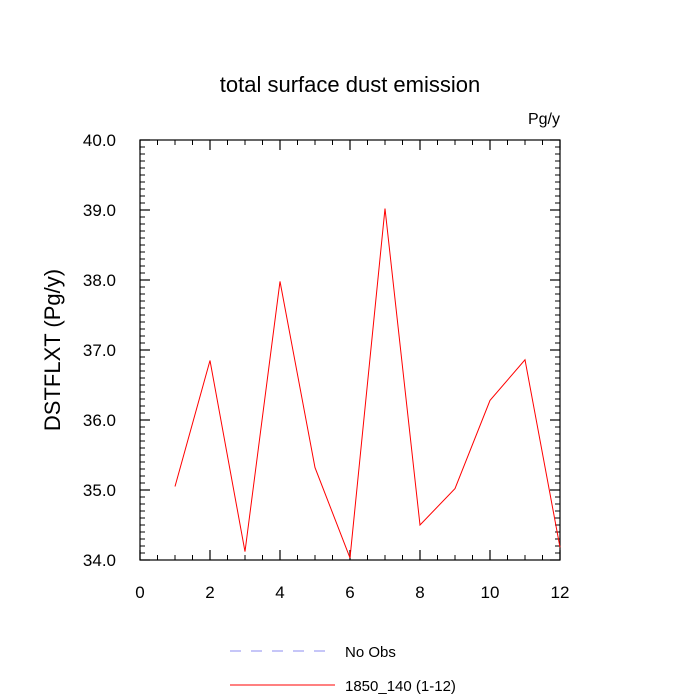  What do you see at coordinates (419, 592) in the screenshot?
I see `x-tick-label: 8` at bounding box center [419, 592].